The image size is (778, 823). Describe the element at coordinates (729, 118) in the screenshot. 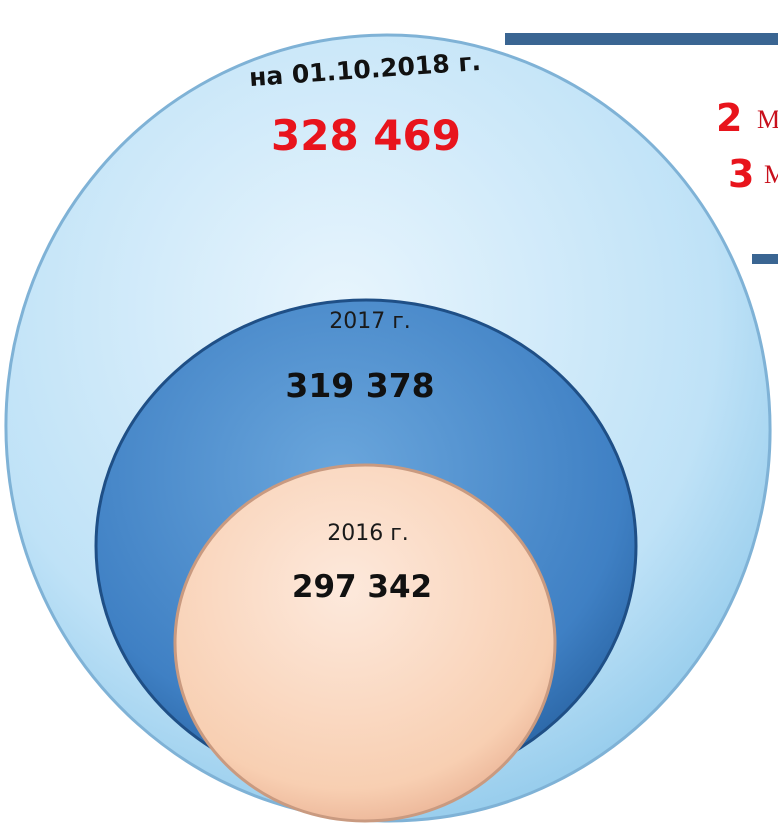

I see `side-number: 2` at that location.